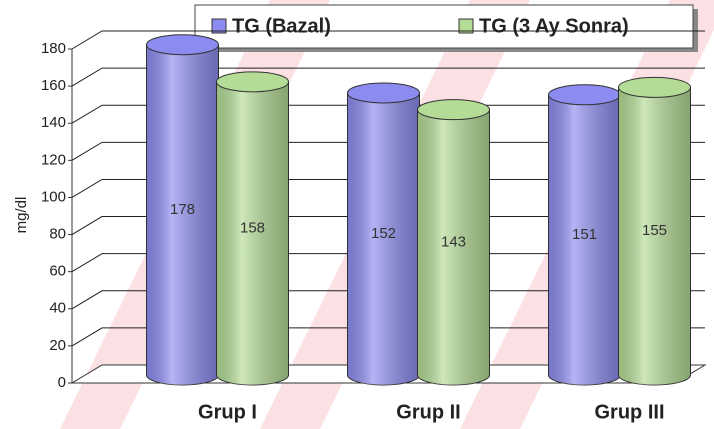  I want to click on legend-box, so click(444, 26).